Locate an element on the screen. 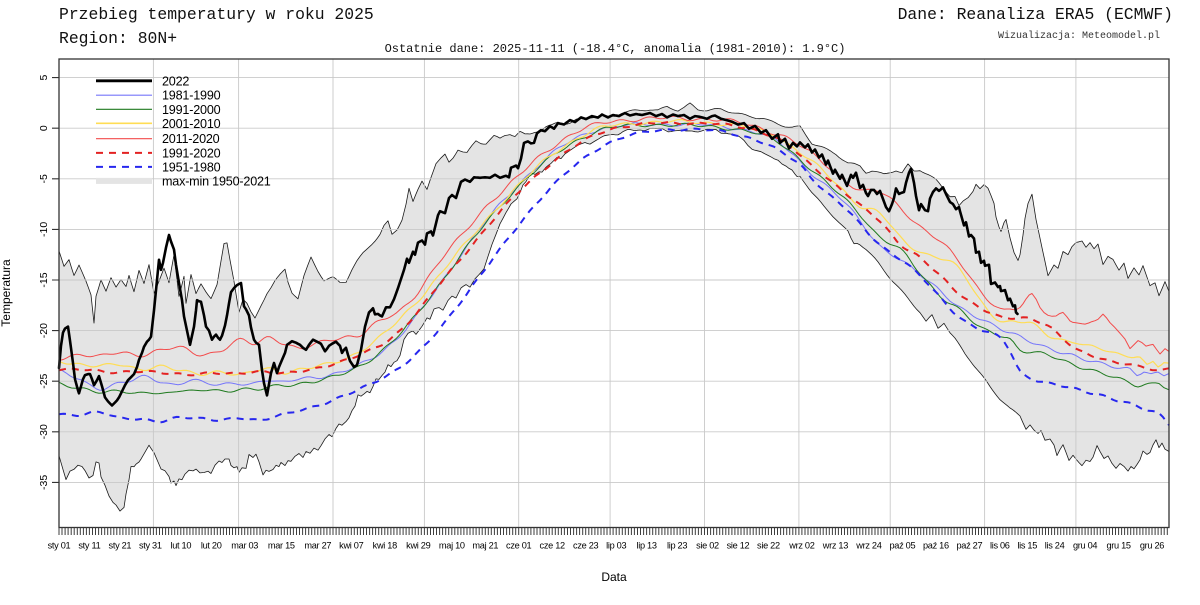 This screenshot has height=605, width=1200. svg-text: lis 15 is located at coordinates (1027, 546).